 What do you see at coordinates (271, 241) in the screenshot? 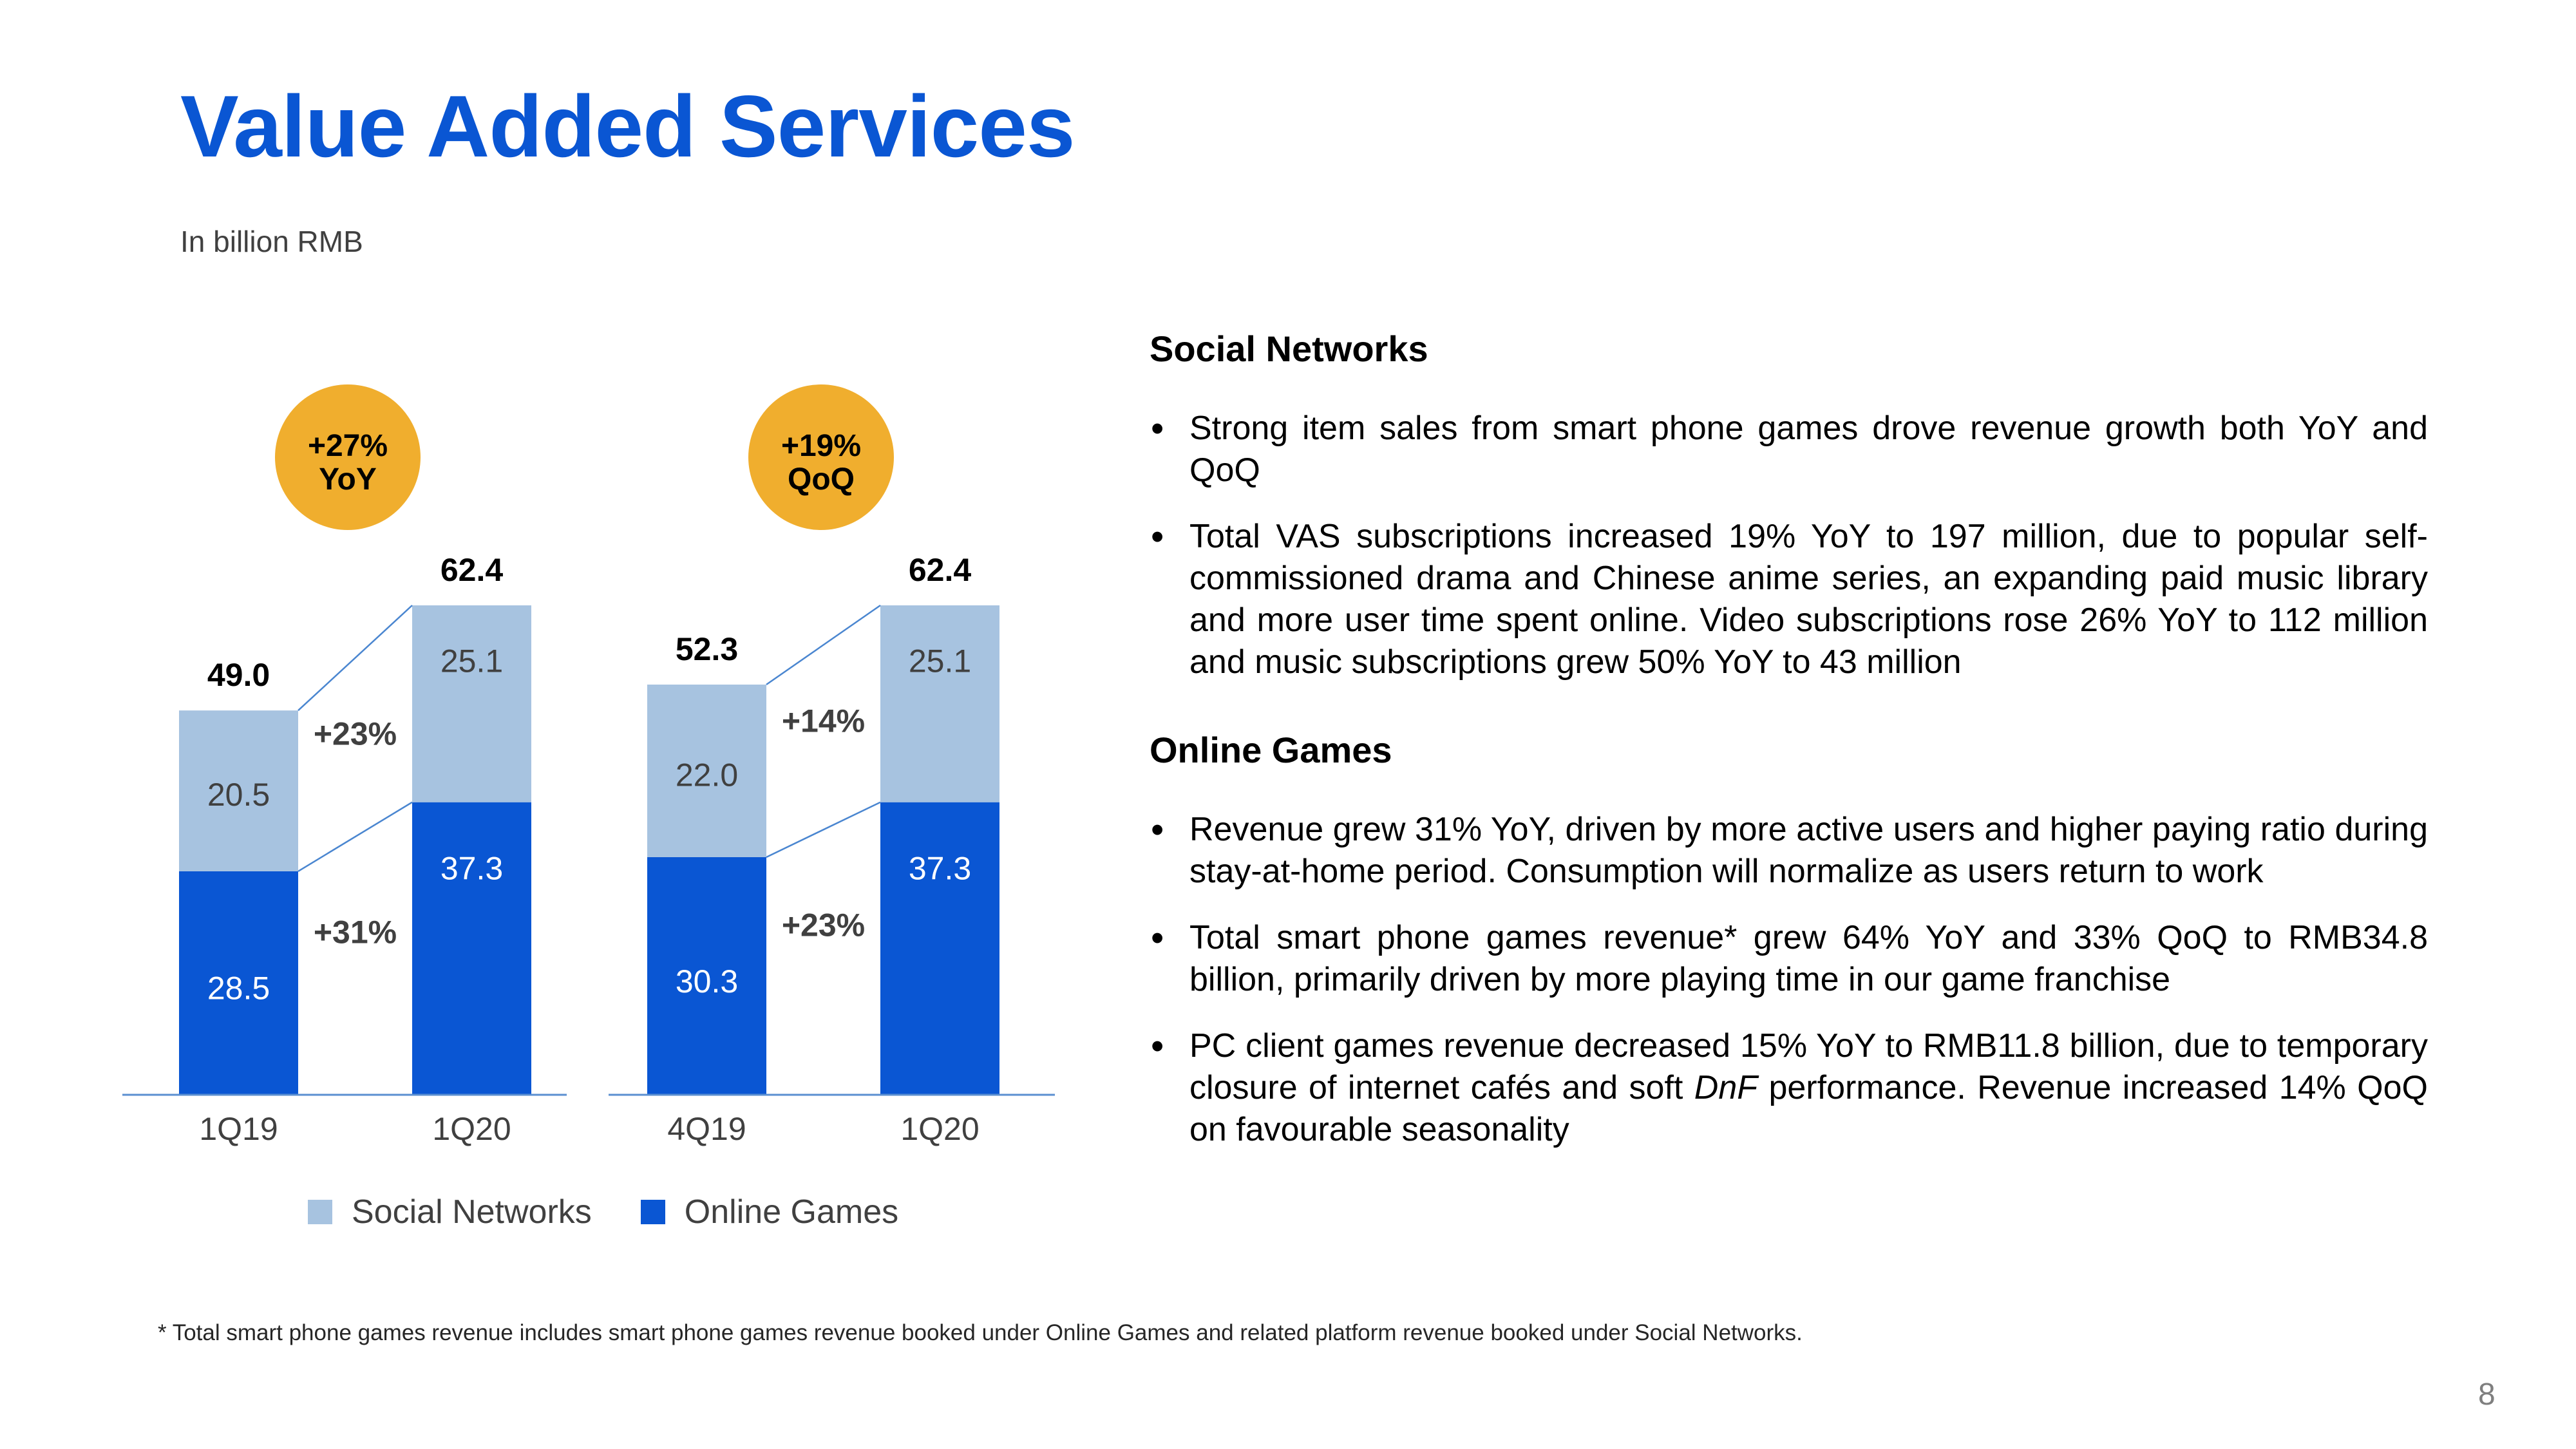
I see `unit-subtitle: In billion RMB` at bounding box center [271, 241].